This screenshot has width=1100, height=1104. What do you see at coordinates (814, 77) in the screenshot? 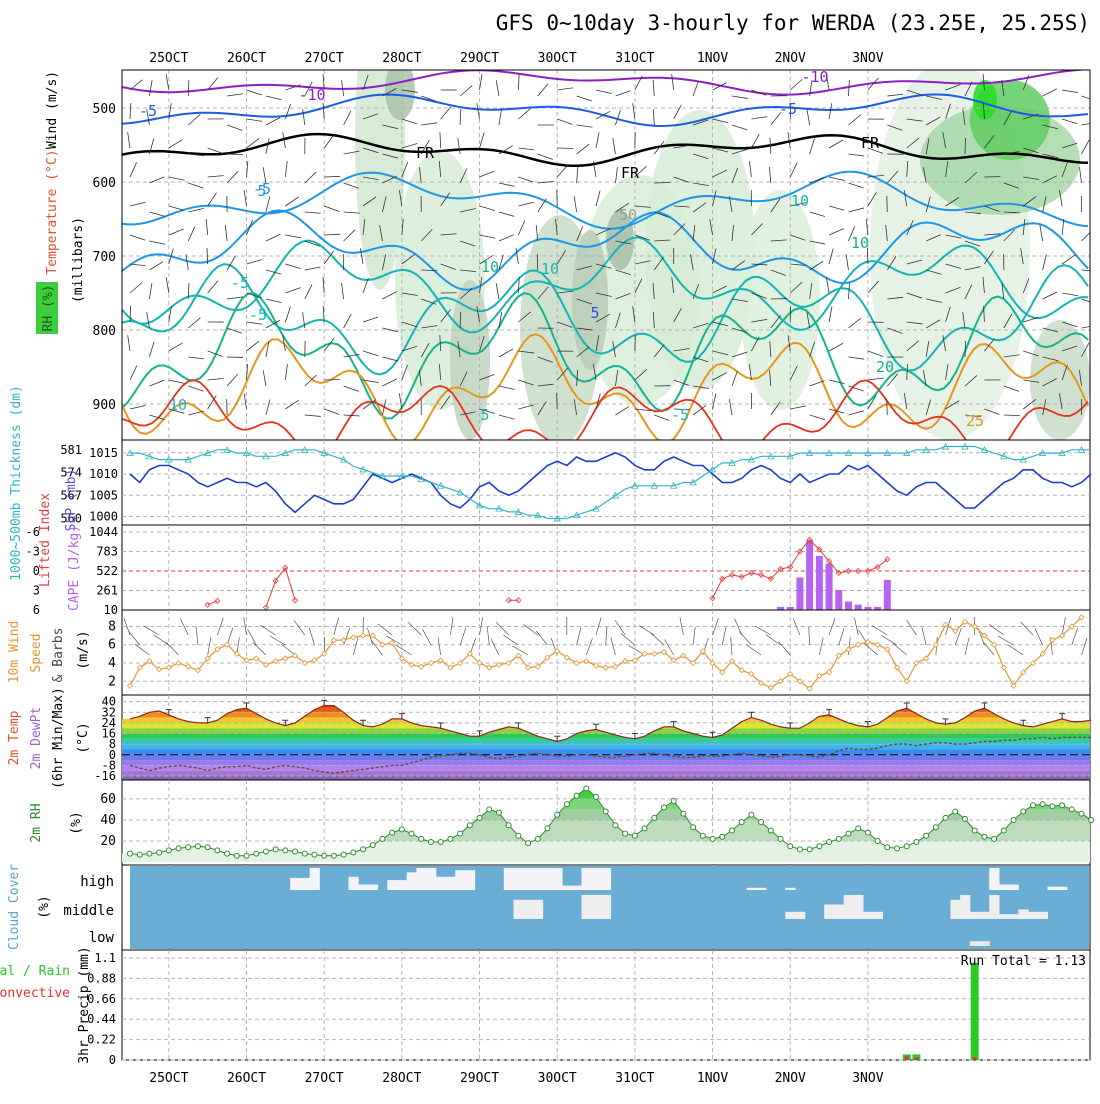
I see `contour-label: -10` at bounding box center [814, 77].